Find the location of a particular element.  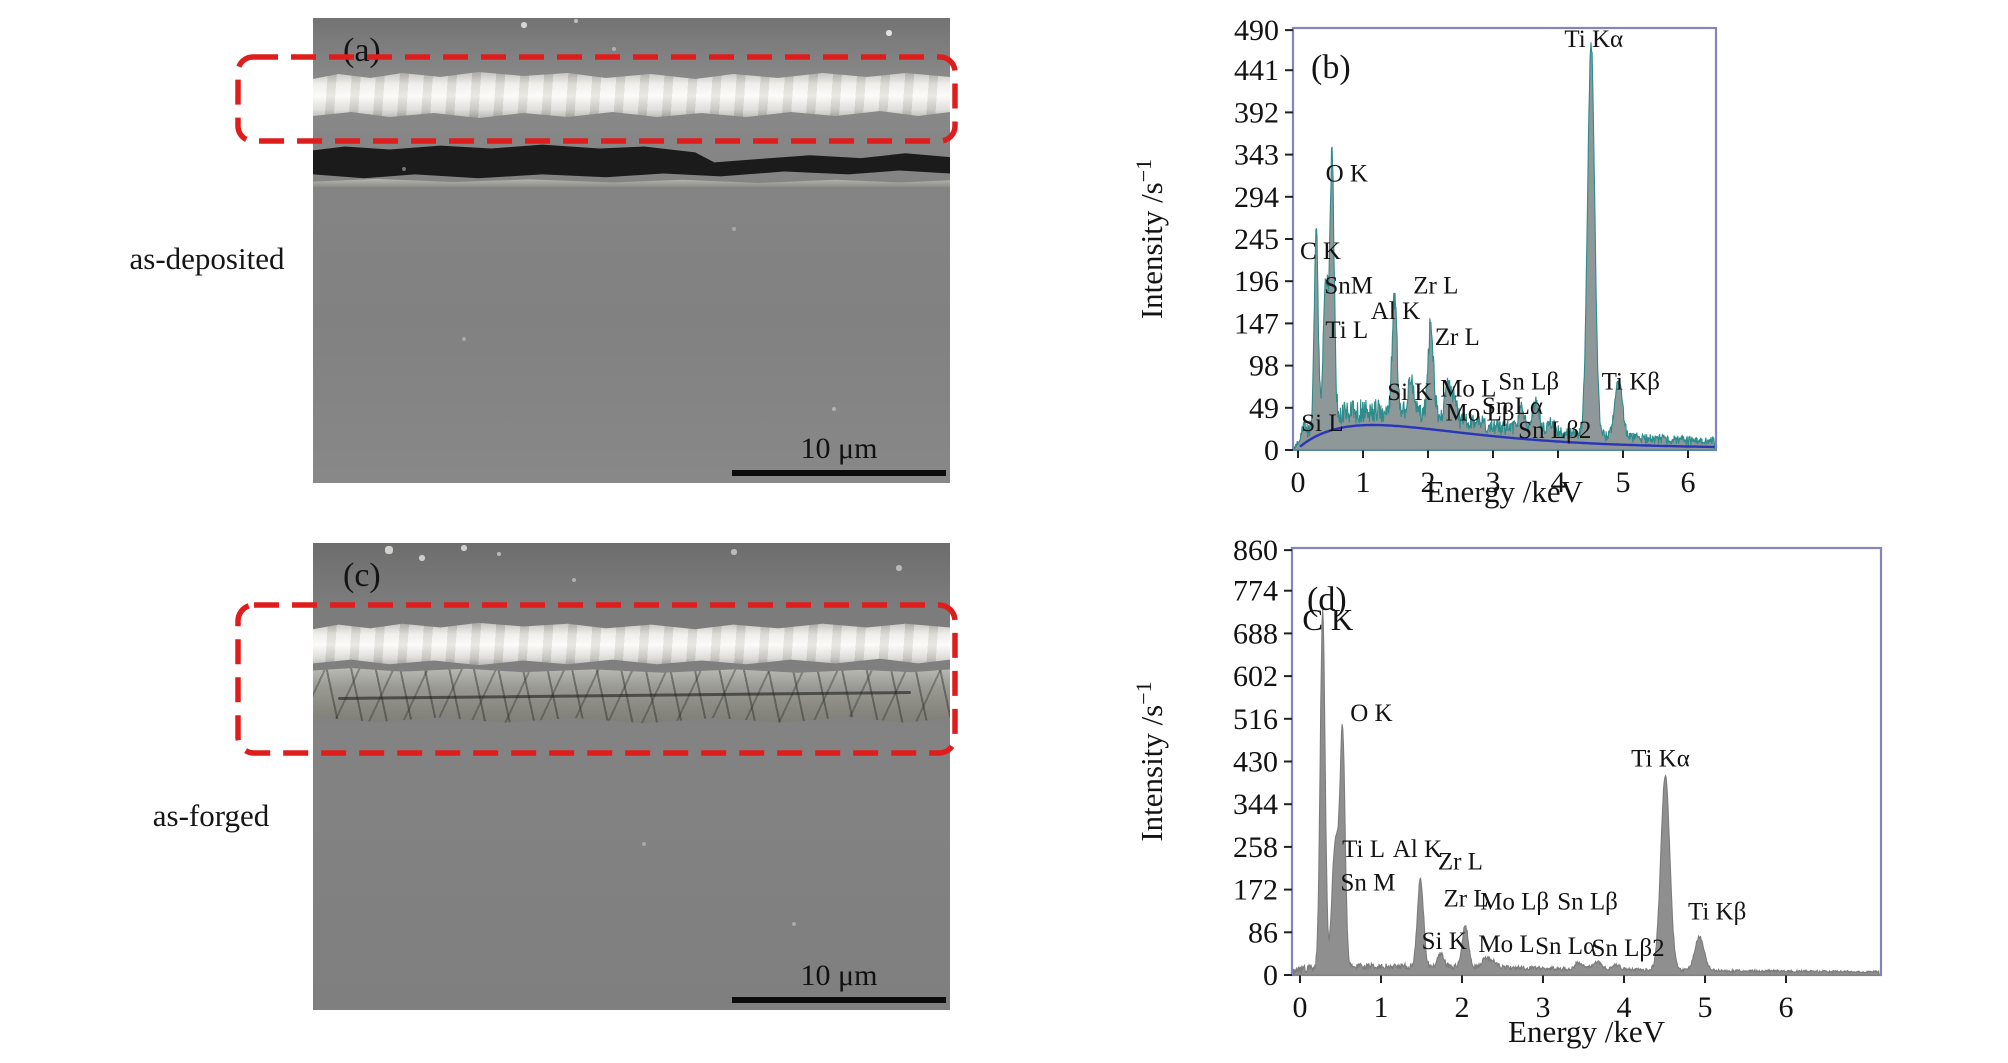

y-tick-label: 602 is located at coordinates (1255, 676).